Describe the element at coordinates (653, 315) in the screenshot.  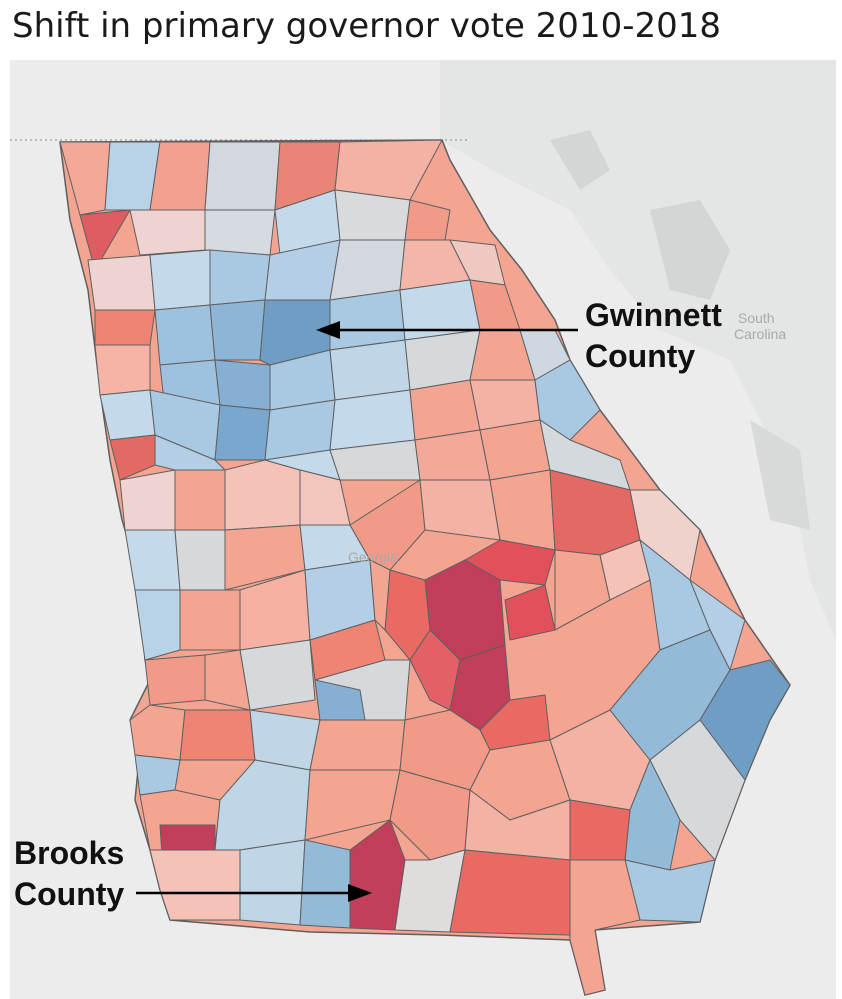
I see `annotation-gwinnett-line1: Gwinnett` at that location.